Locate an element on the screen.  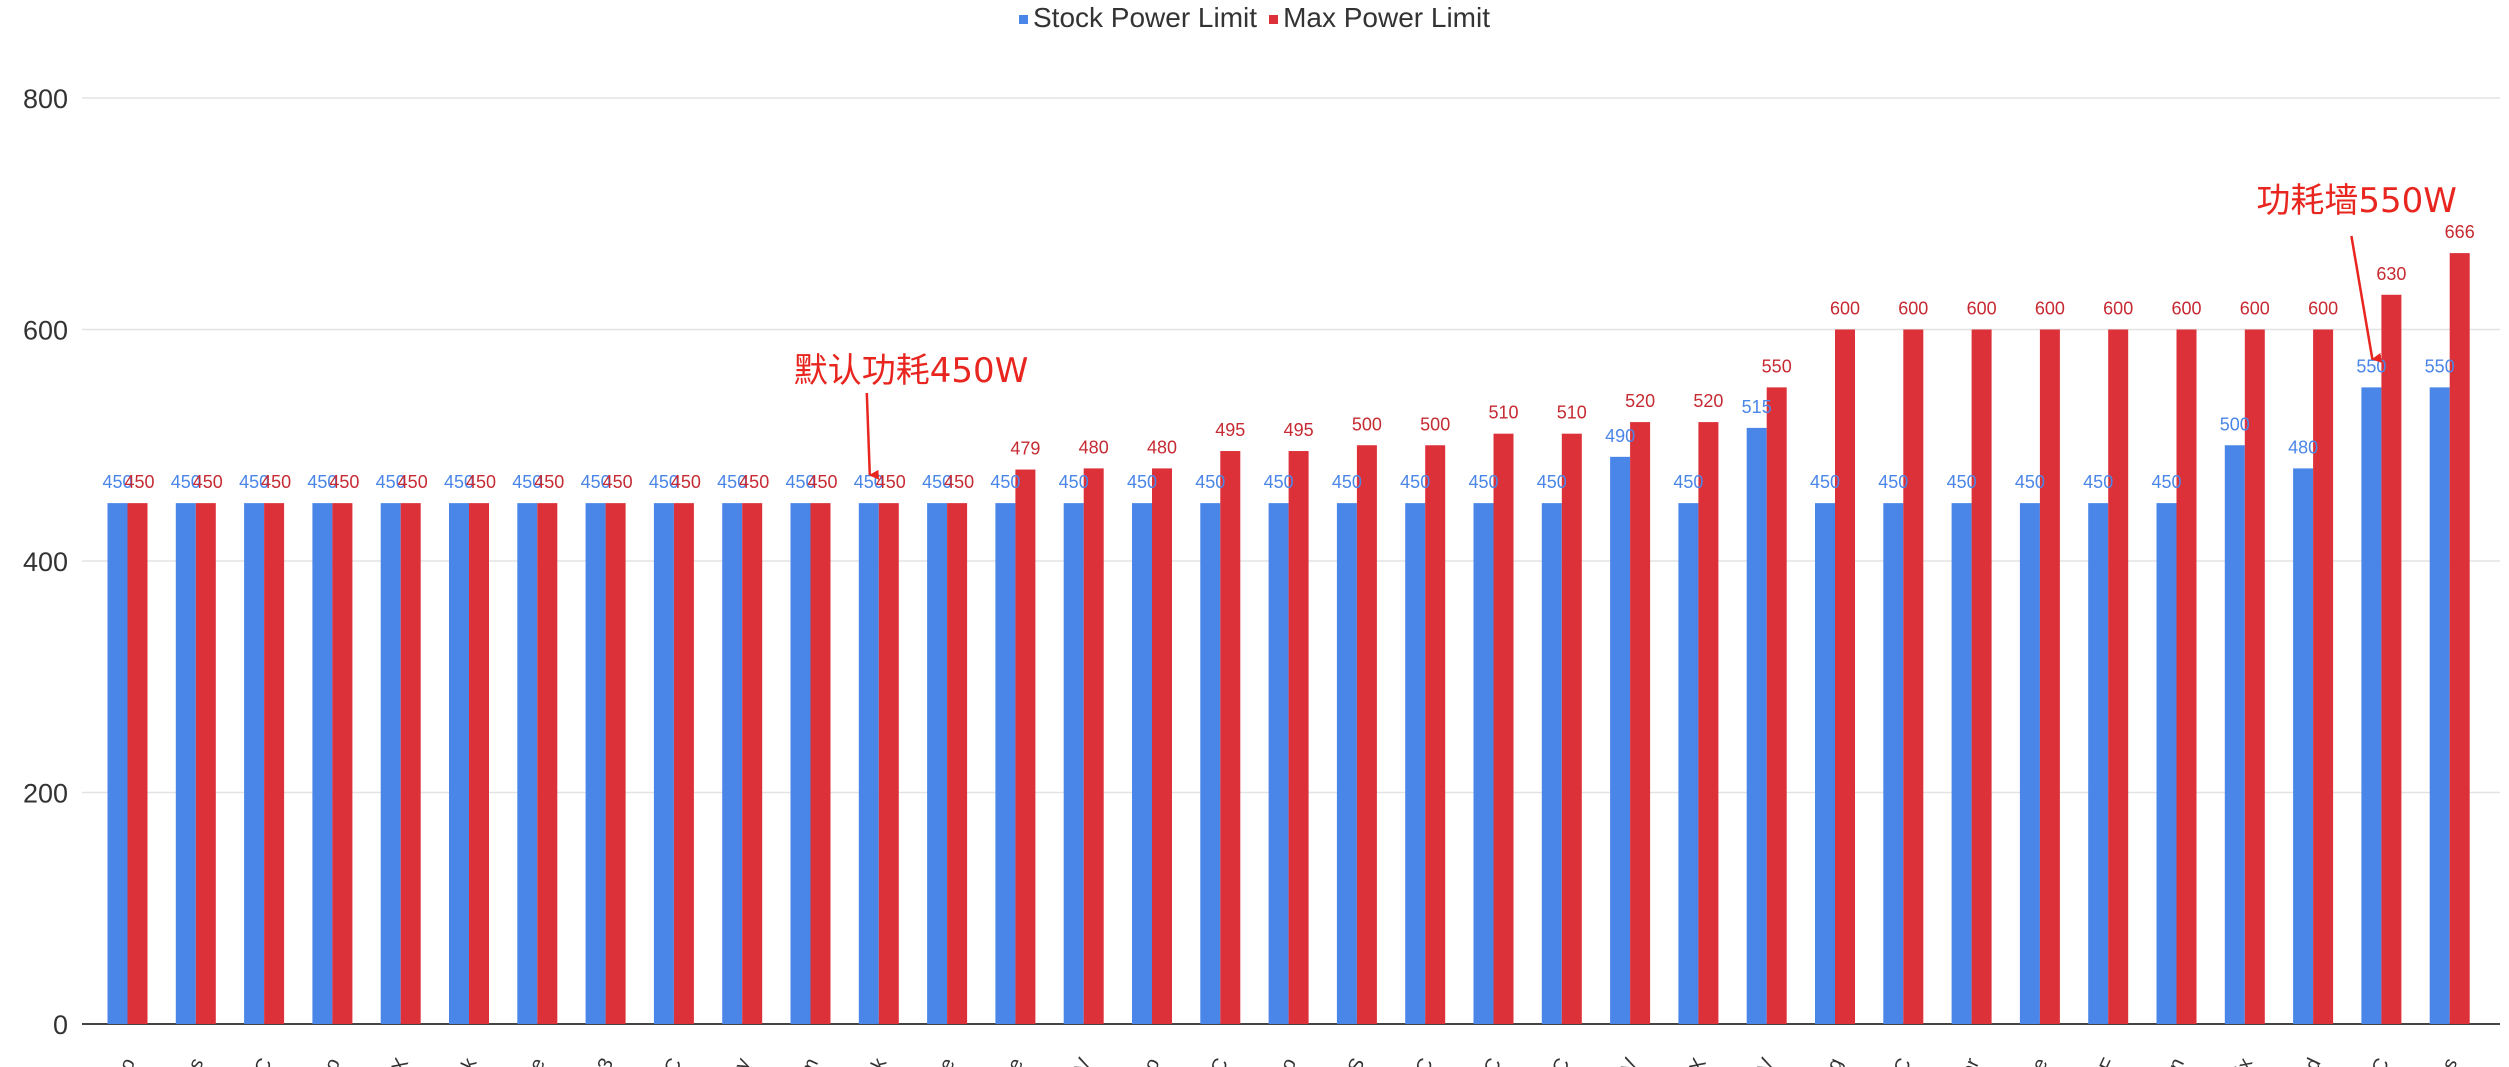
x-tick-label: lack is located at coordinates (464, 1060).